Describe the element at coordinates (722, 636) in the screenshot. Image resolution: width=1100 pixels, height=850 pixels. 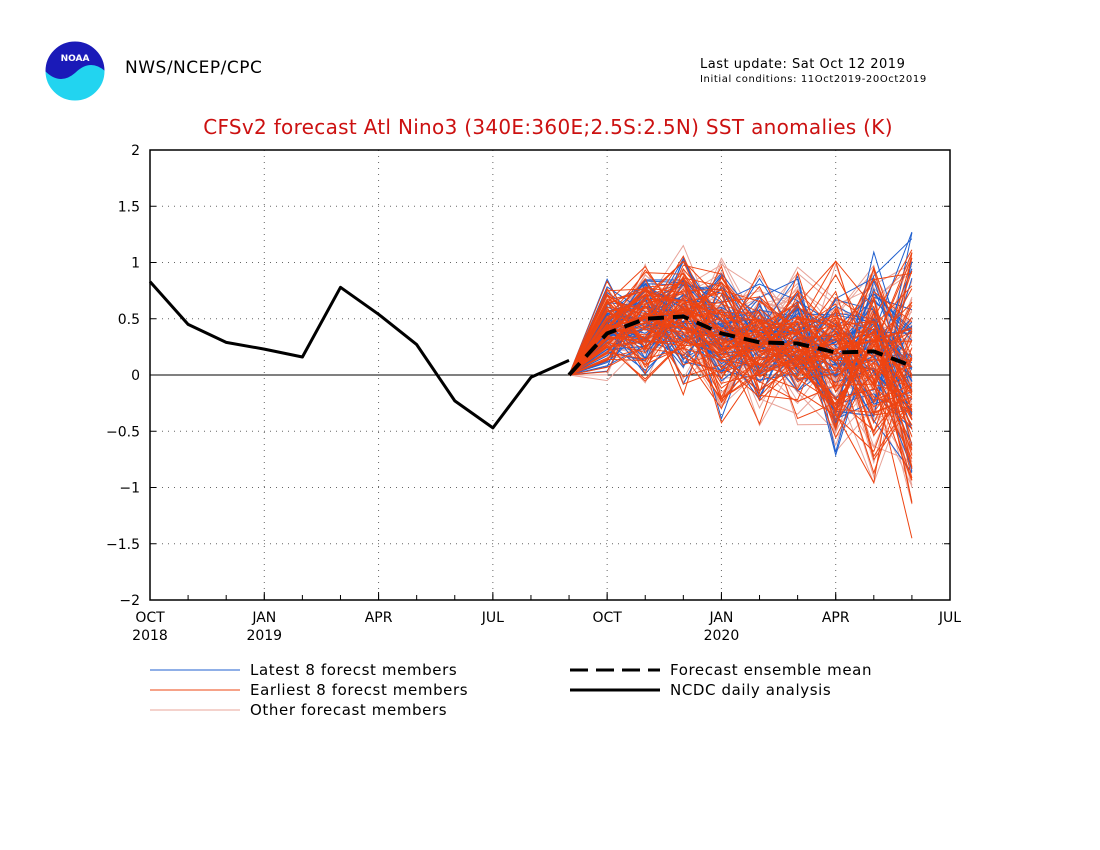
I see `x-tick-year-label: 2020` at that location.